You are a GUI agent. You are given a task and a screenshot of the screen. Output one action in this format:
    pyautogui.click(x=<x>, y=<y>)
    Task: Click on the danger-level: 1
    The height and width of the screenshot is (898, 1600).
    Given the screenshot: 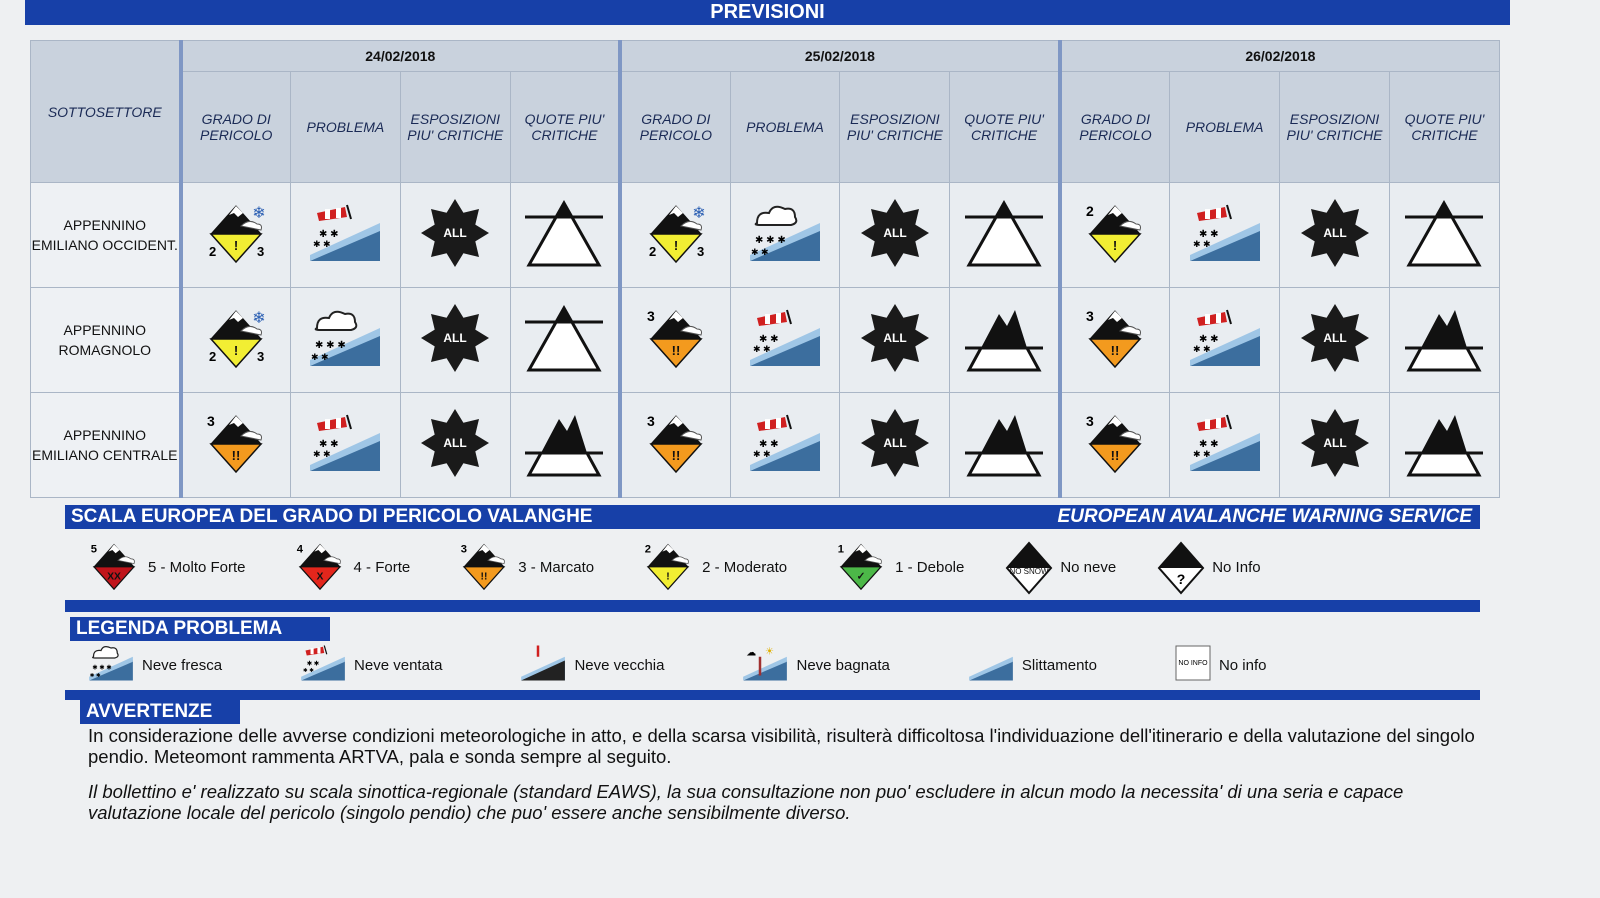 What is the action you would take?
    pyautogui.click(x=841, y=549)
    